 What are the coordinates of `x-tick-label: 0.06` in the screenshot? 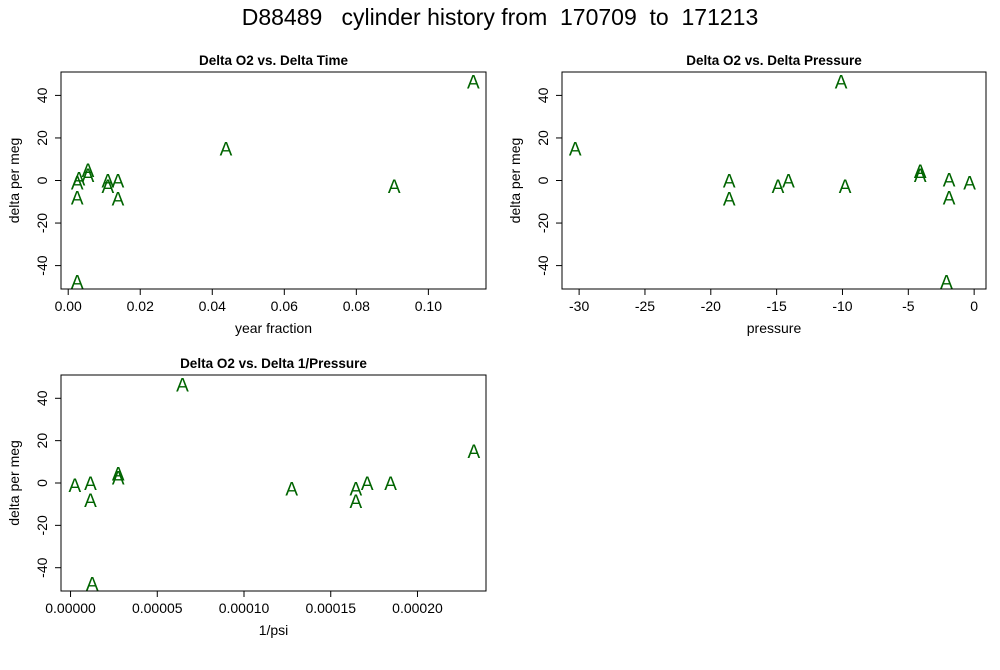 It's located at (284, 306).